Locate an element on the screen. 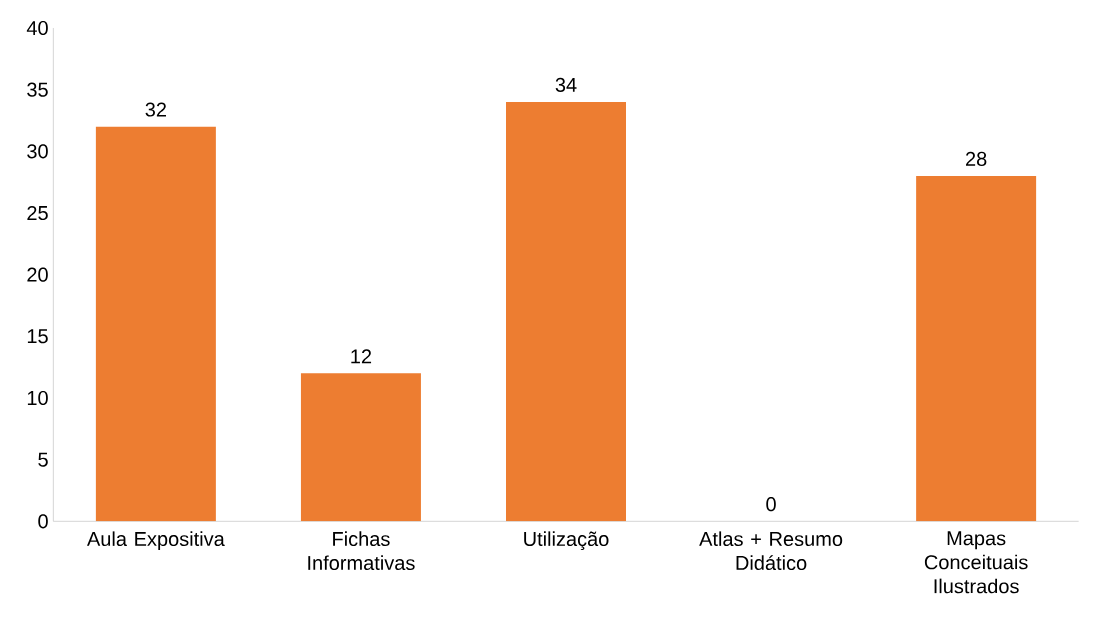 This screenshot has width=1104, height=628. x-tick-label: Utilização is located at coordinates (566, 541).